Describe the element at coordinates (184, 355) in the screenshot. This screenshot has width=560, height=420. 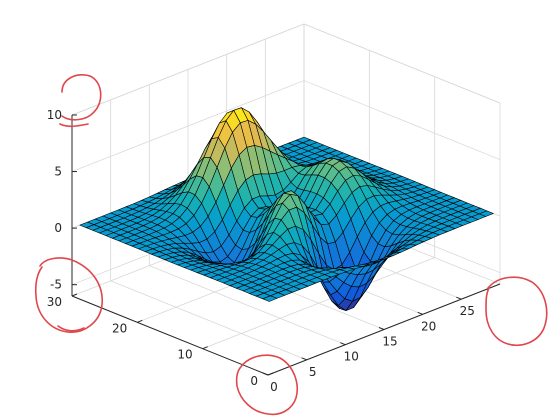
I see `y-tick-label-10: 10` at that location.